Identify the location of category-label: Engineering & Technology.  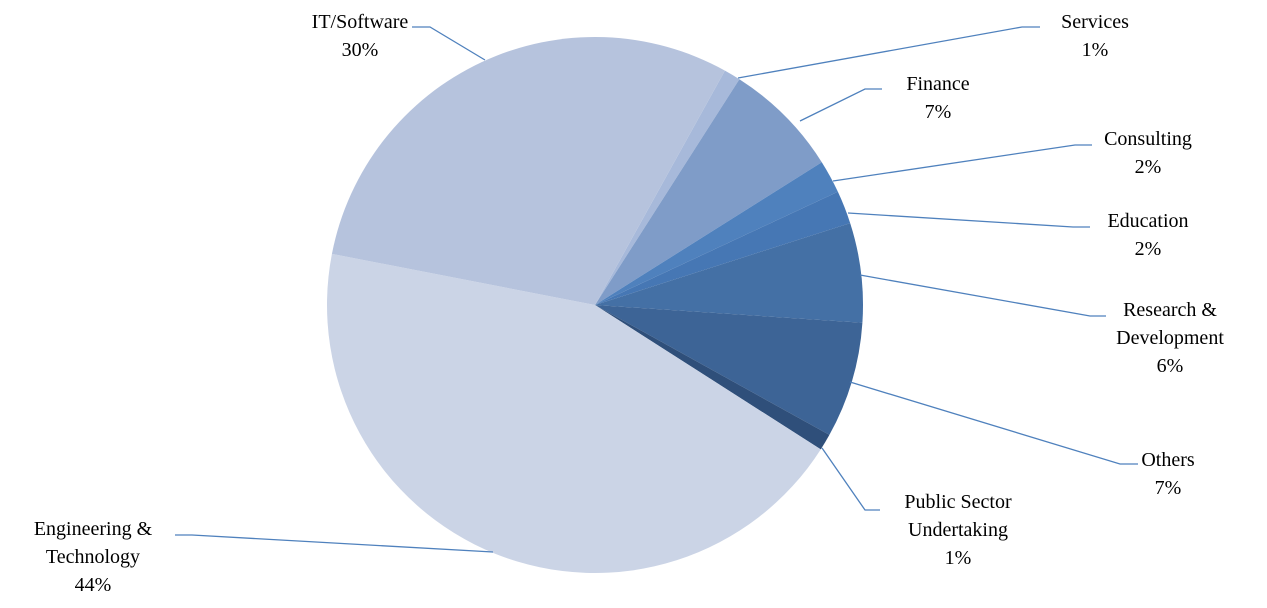
(93, 543).